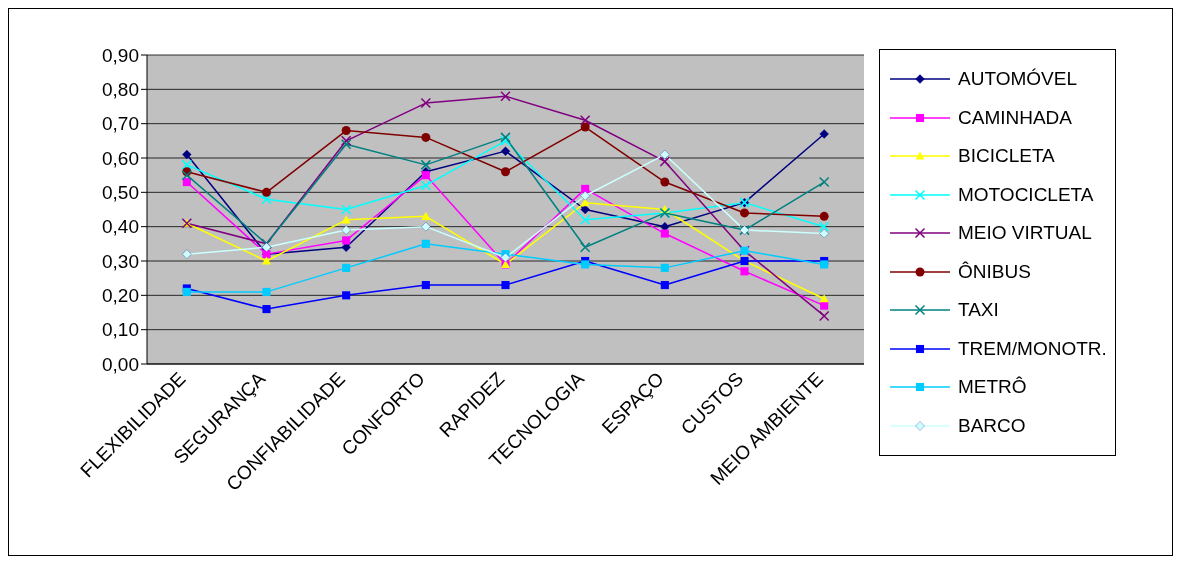 The image size is (1185, 568). What do you see at coordinates (1025, 233) in the screenshot?
I see `legend-label: MEIO VIRTUAL` at bounding box center [1025, 233].